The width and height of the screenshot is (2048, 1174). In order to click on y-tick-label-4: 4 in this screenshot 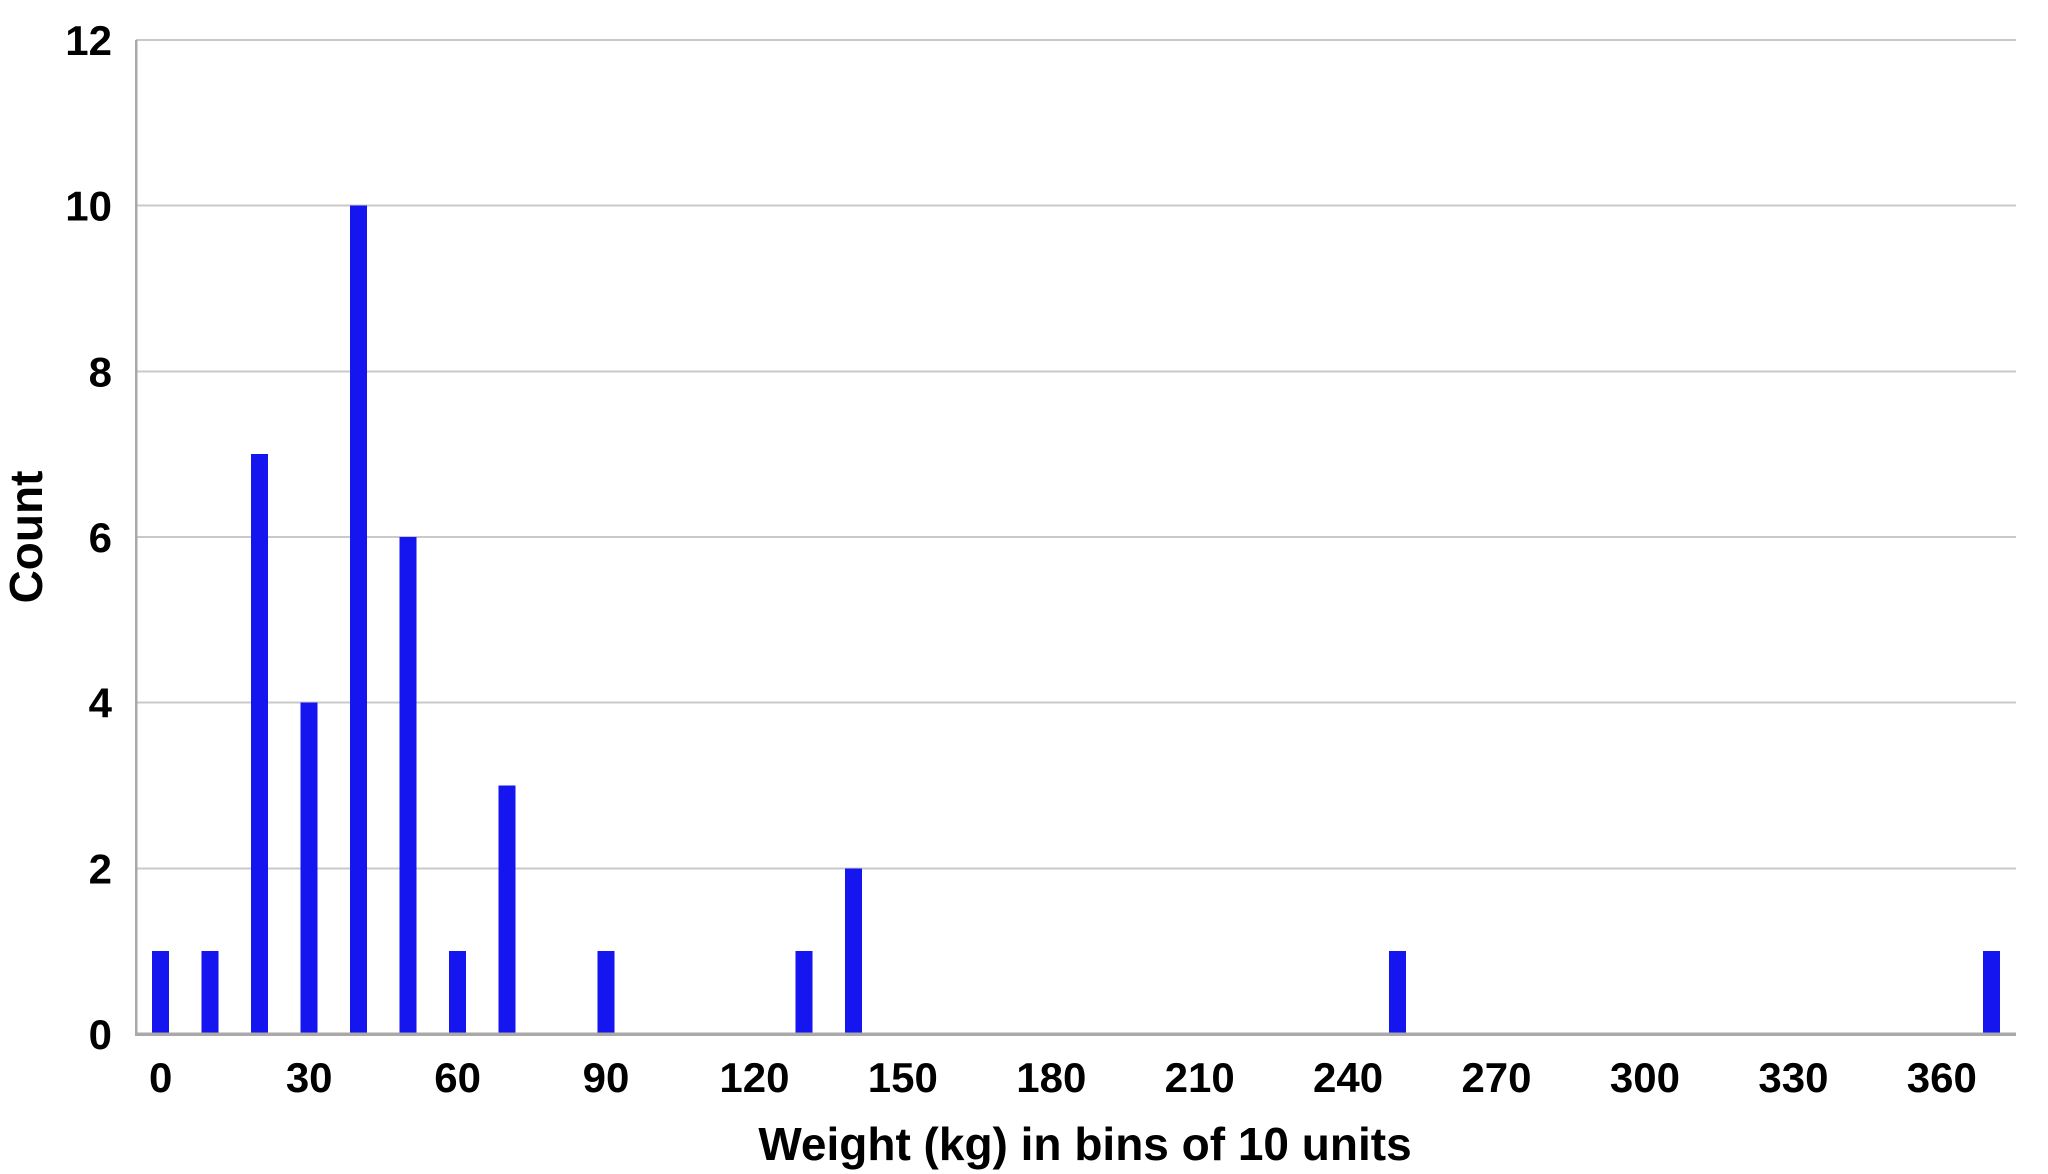, I will do `click(101, 703)`.